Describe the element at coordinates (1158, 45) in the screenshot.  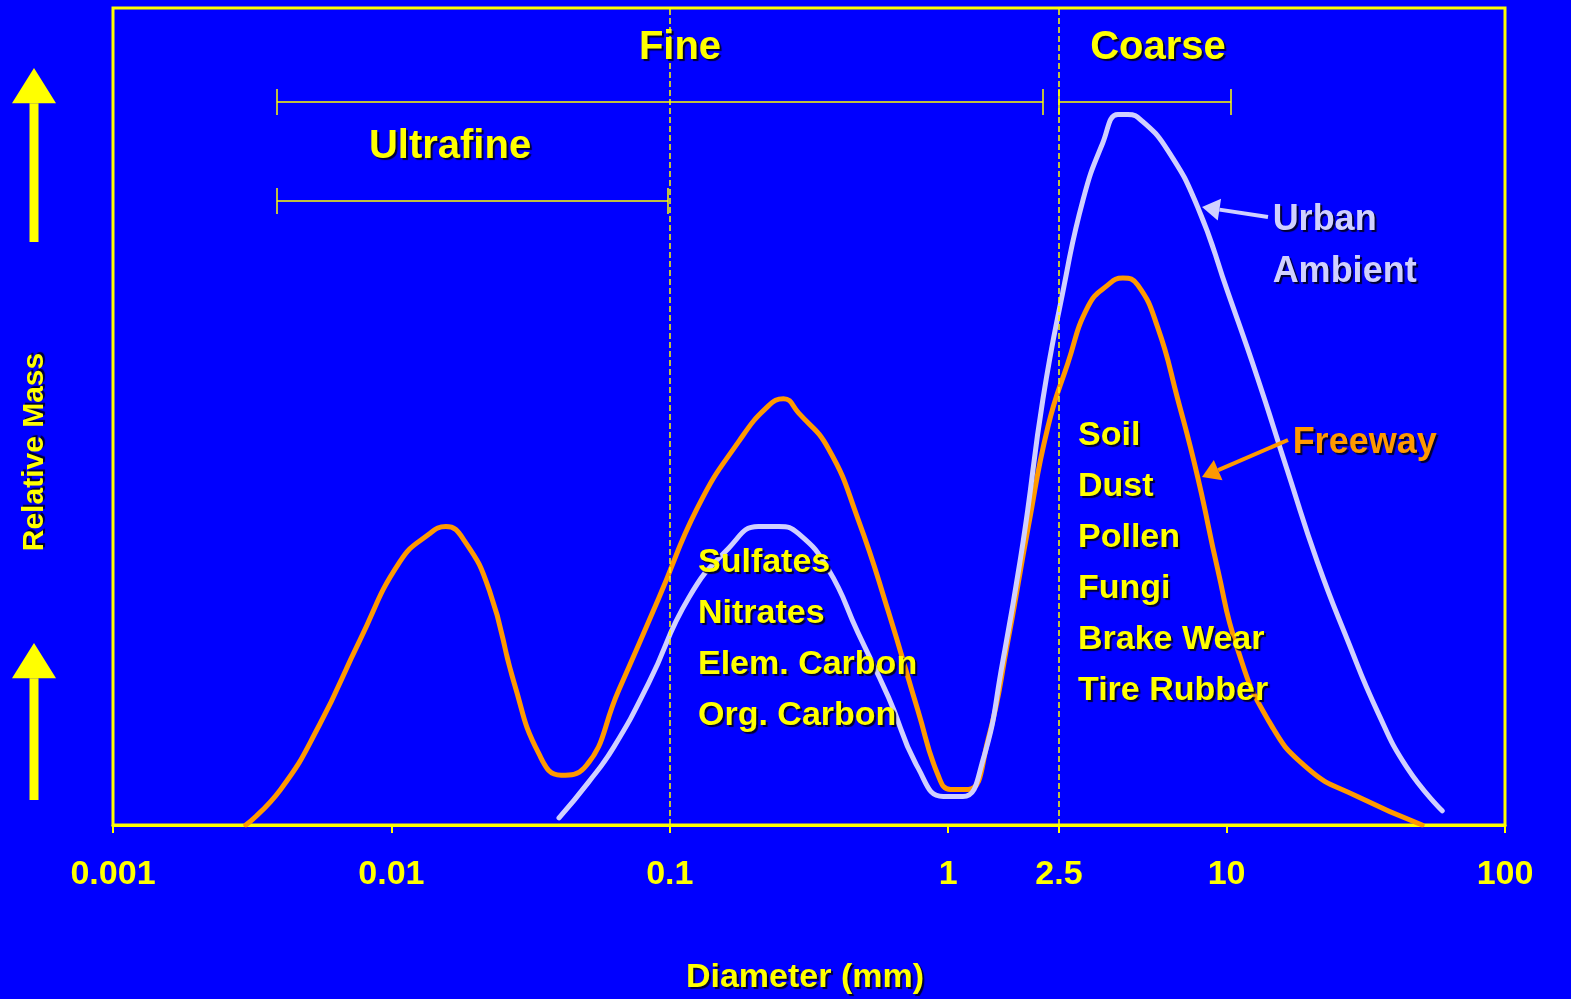
I see `text: Coarse` at that location.